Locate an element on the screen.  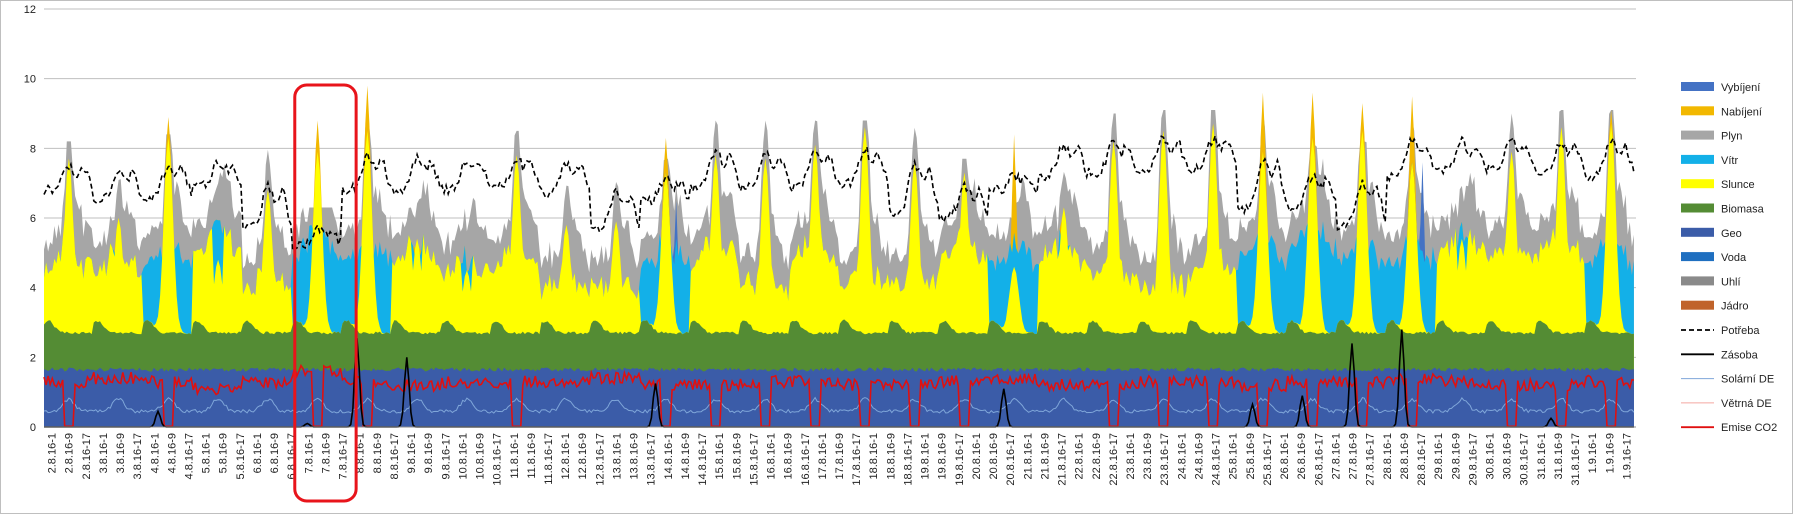
x-tick-label: 15.8.16-1 is located at coordinates (720, 456).